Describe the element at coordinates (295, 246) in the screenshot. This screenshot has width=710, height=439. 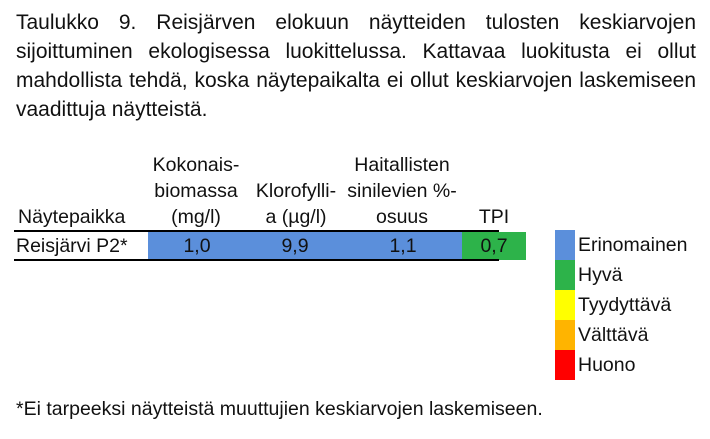
I see `cell-chlorophyll: 9,9` at that location.